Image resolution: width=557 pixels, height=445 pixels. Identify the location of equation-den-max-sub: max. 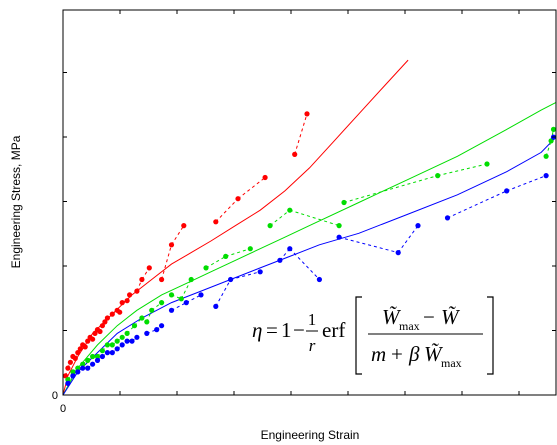
(451, 363).